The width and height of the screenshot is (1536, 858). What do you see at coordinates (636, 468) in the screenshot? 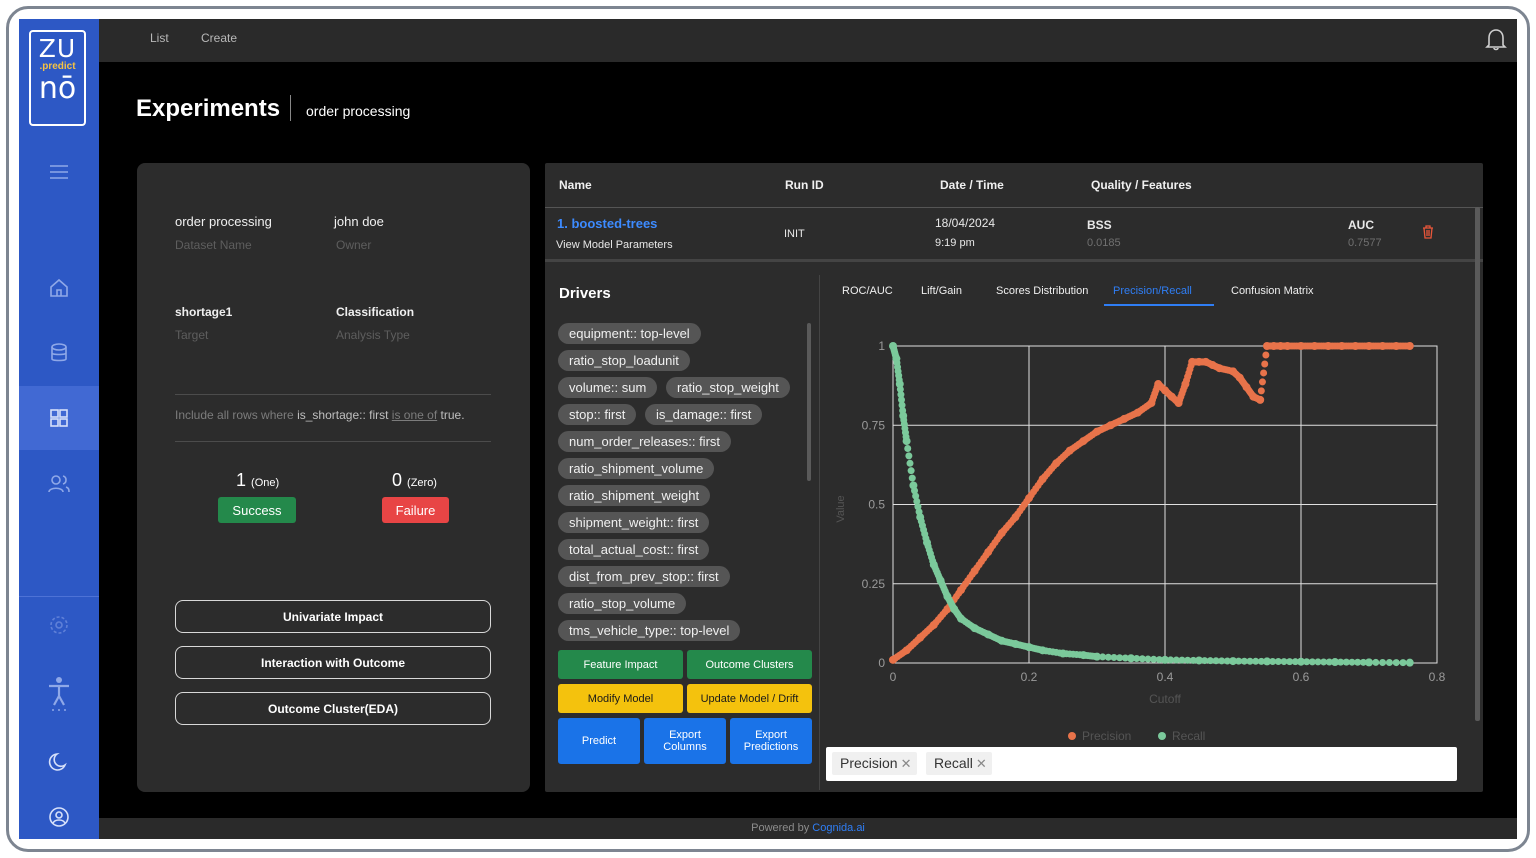
I see `driver-chip: ratio_shipment_volume` at bounding box center [636, 468].